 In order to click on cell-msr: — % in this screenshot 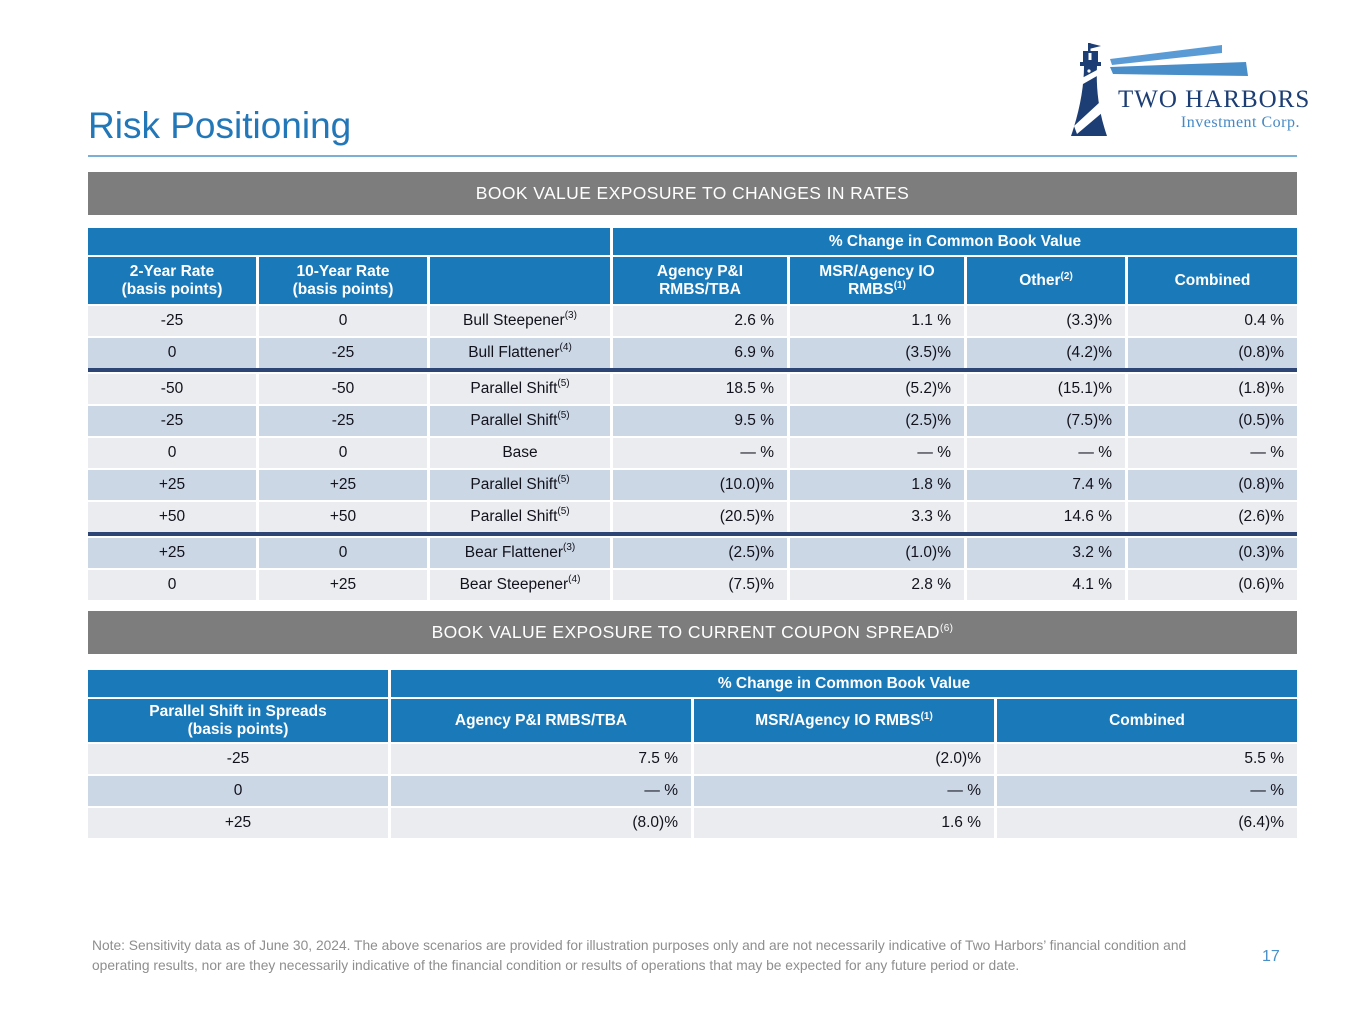, I will do `click(844, 791)`.